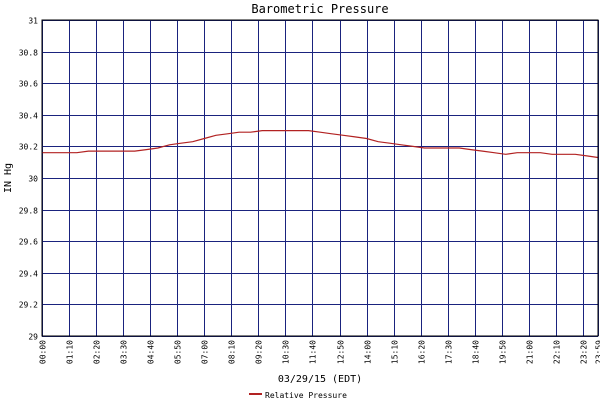 The image size is (600, 400). I want to click on x-tick-label: 22:10, so click(557, 352).